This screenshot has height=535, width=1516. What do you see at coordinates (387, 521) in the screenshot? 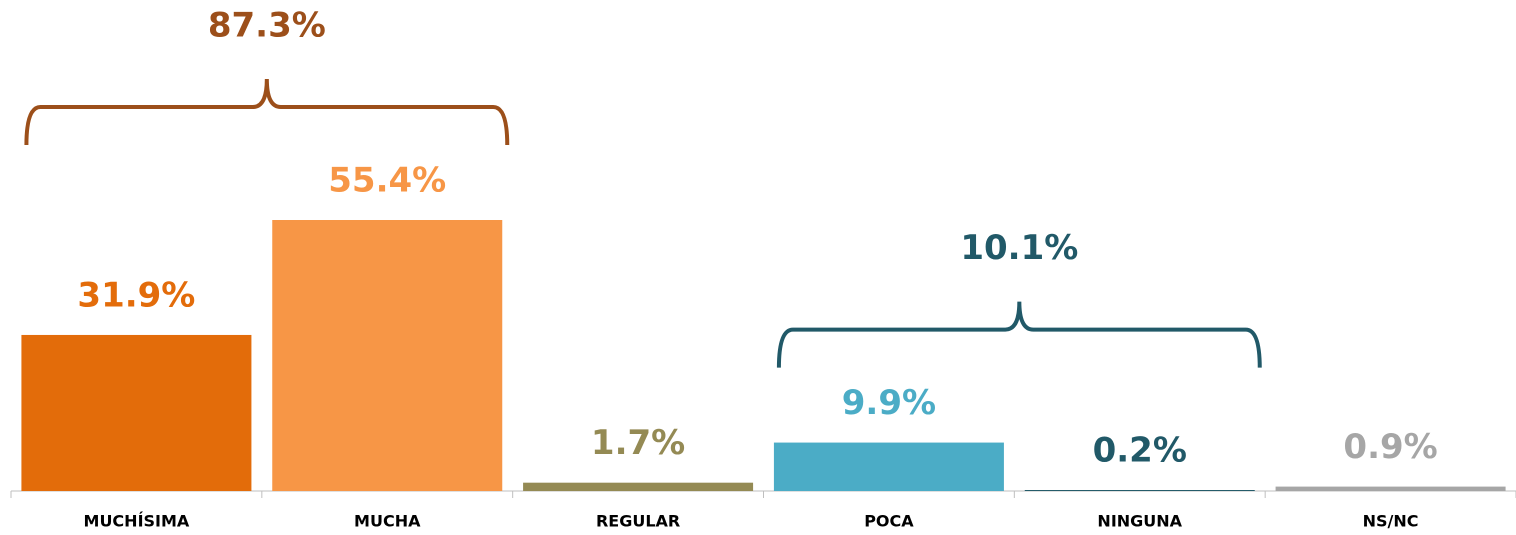
I see `x-tick-label: MUCHA` at bounding box center [387, 521].